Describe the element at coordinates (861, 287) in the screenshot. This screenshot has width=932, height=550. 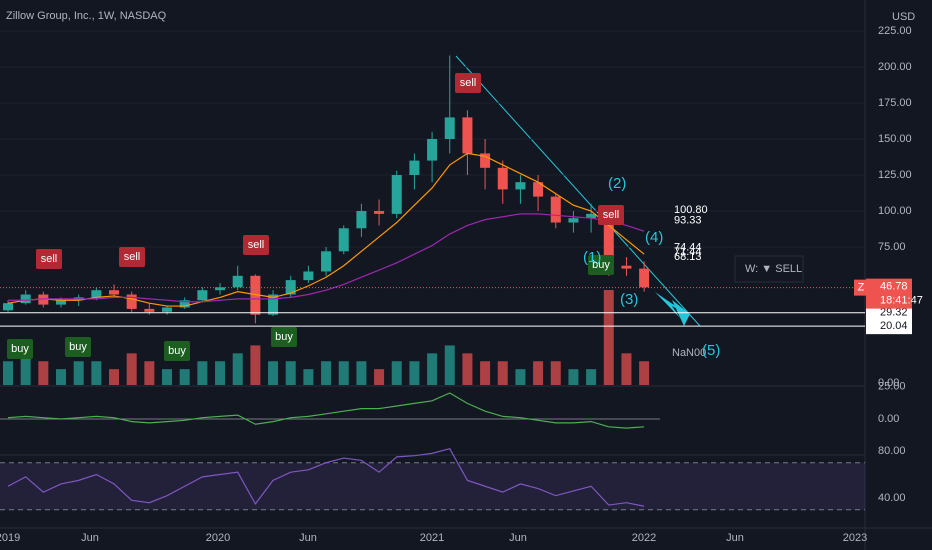
I see `symbol-tag` at that location.